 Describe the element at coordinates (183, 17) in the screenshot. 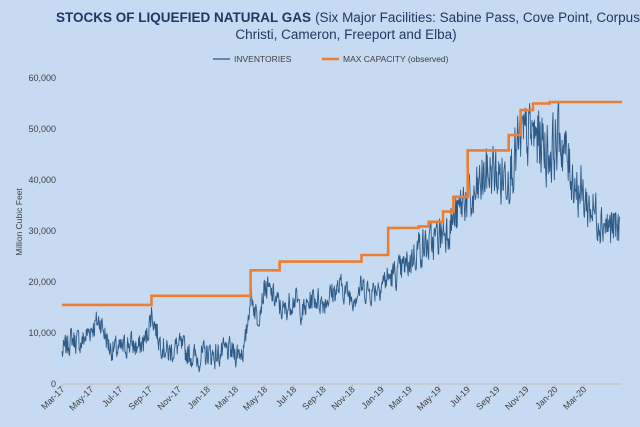

I see `chart-title-bold: STOCKS OF LIQUEFIED NATURAL GAS` at that location.